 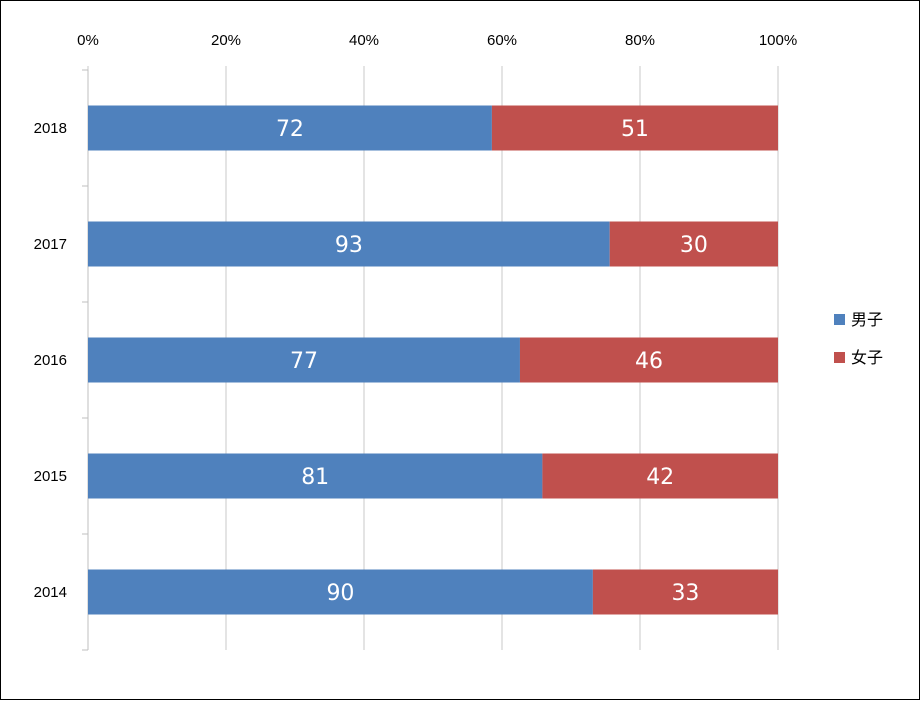 I want to click on x-tick-label: 0%, so click(x=88, y=40).